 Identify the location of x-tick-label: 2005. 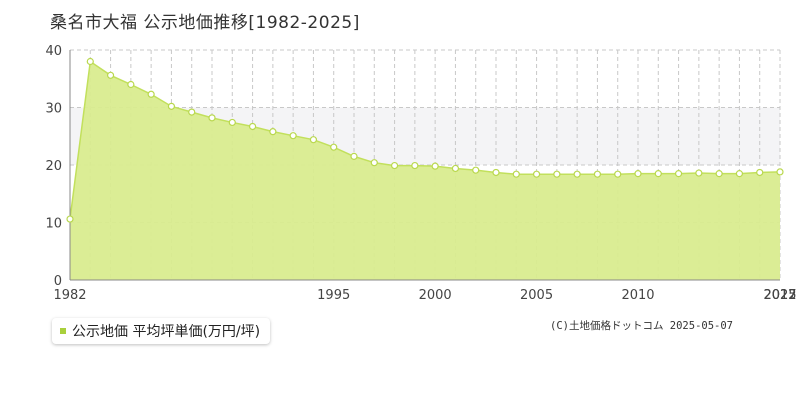
(536, 295).